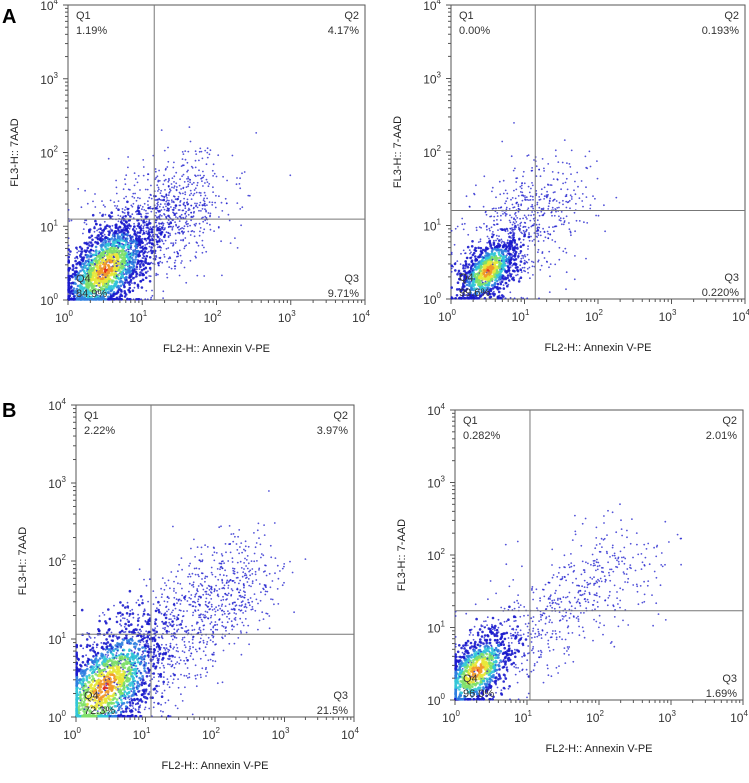 This screenshot has width=749, height=783. What do you see at coordinates (64, 317) in the screenshot?
I see `x-tick-label: 100` at bounding box center [64, 317].